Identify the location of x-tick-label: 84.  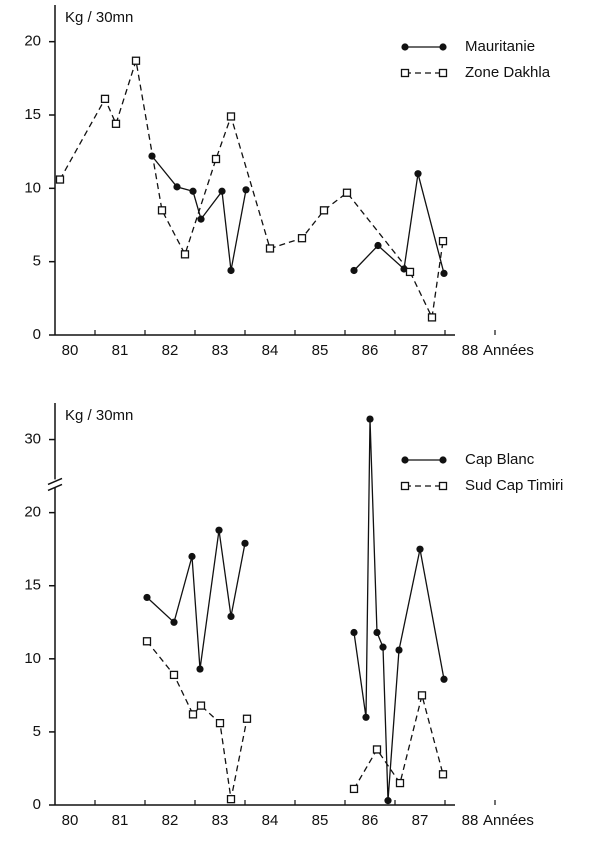
(270, 350).